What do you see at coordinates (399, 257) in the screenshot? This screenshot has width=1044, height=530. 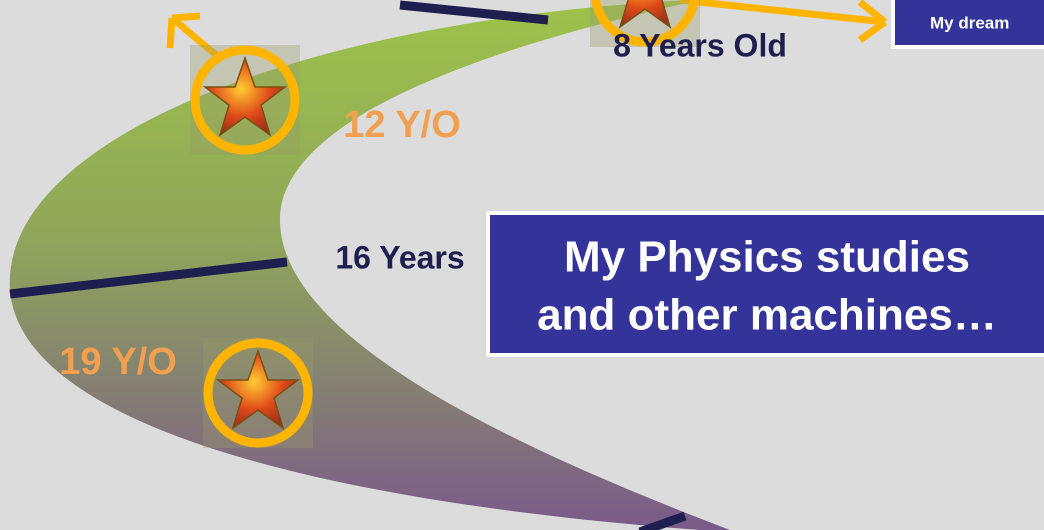 I see `age-label: 16 Years` at bounding box center [399, 257].